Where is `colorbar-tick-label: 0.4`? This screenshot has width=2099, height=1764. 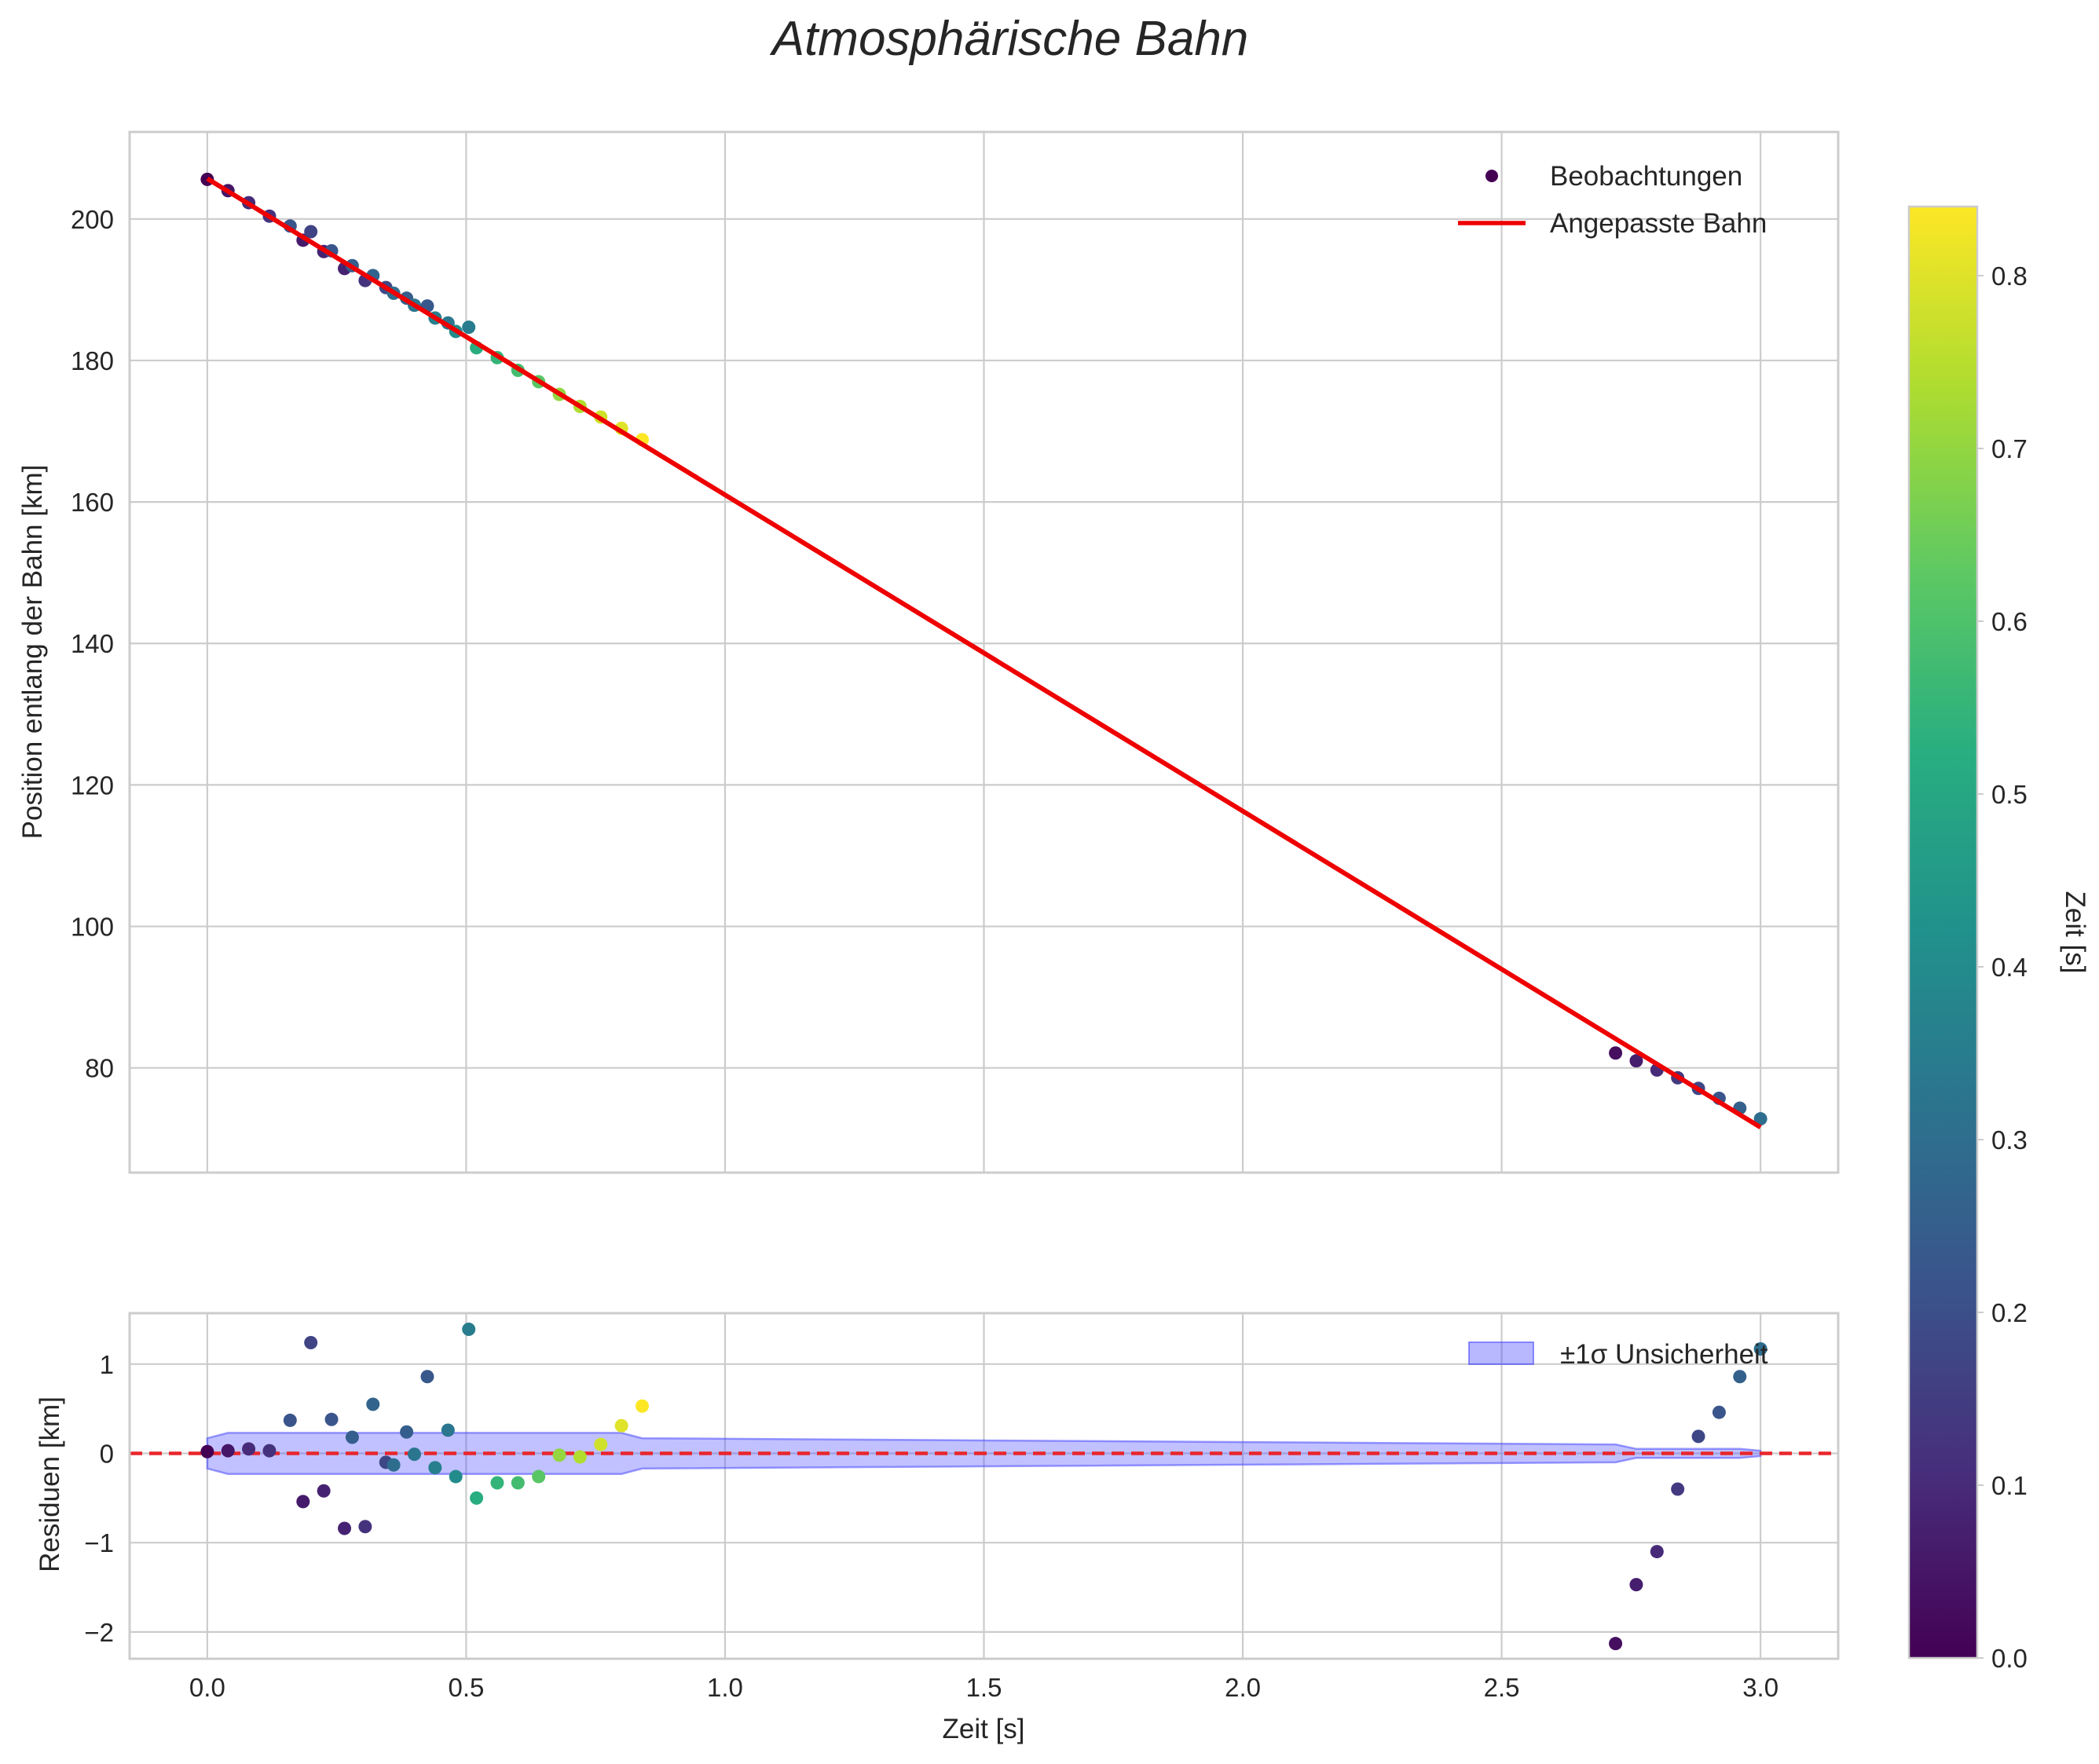 colorbar-tick-label: 0.4 is located at coordinates (2009, 968).